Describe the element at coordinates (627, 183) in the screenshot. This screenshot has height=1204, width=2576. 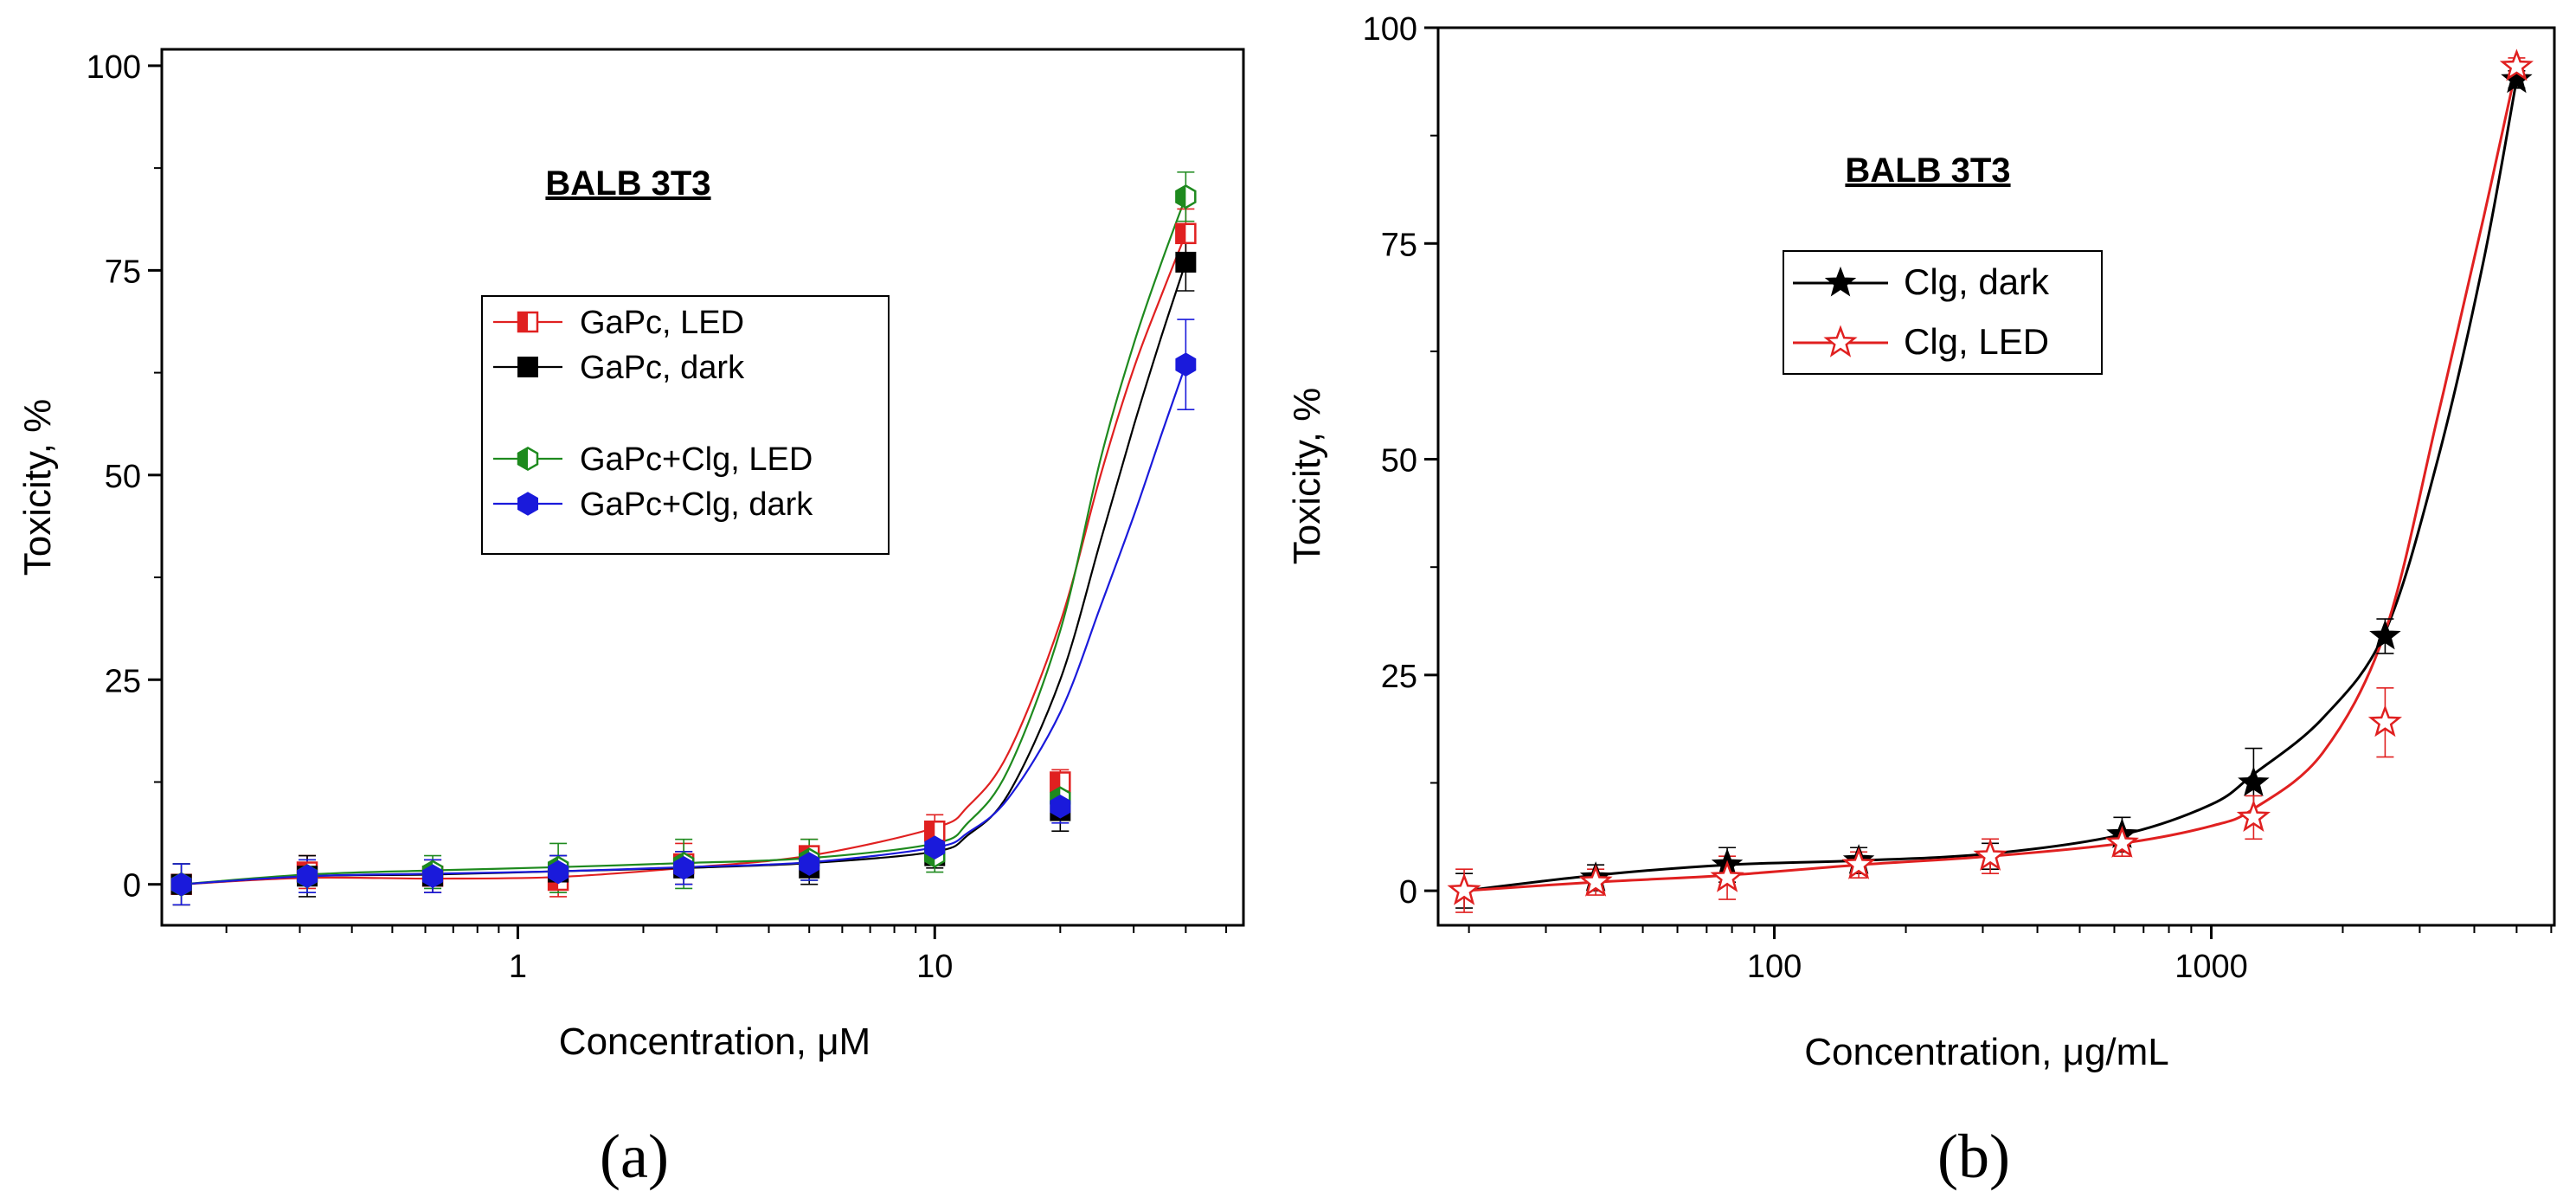
I see `chart-title-a: BALB 3T3` at that location.